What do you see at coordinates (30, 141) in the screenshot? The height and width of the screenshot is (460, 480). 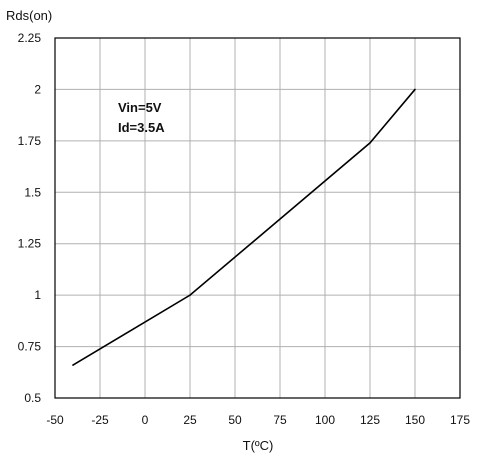 I see `y-tick-label: 1.75` at bounding box center [30, 141].